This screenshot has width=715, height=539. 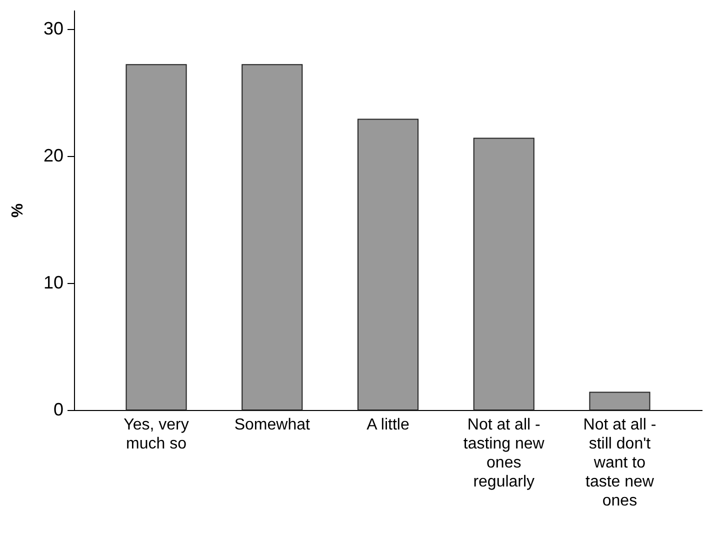 What do you see at coordinates (53, 28) in the screenshot?
I see `y-tick-label: 30` at bounding box center [53, 28].